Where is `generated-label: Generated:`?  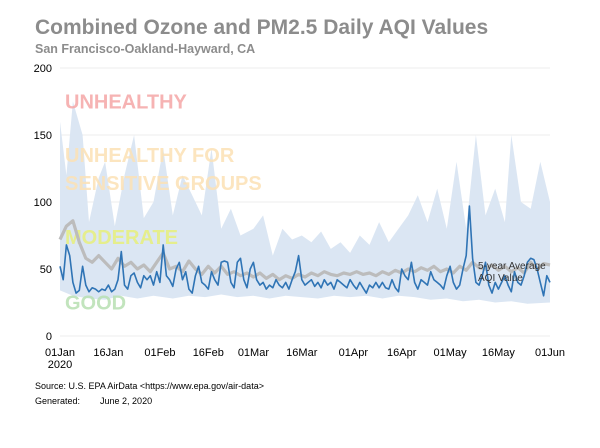
generated-label: Generated: is located at coordinates (58, 401).